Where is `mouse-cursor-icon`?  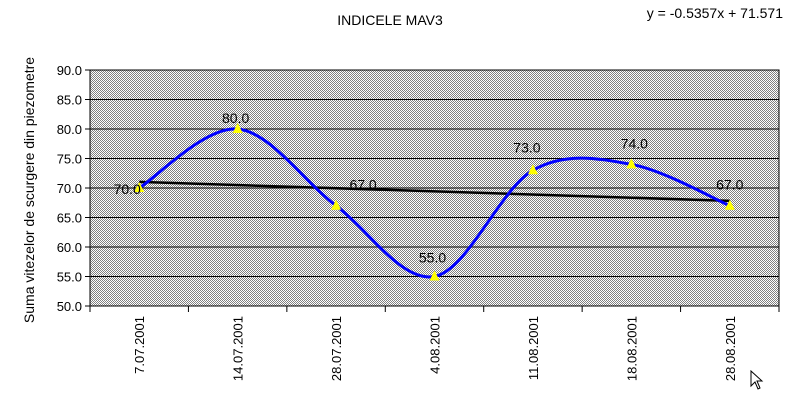 mouse-cursor-icon is located at coordinates (757, 380).